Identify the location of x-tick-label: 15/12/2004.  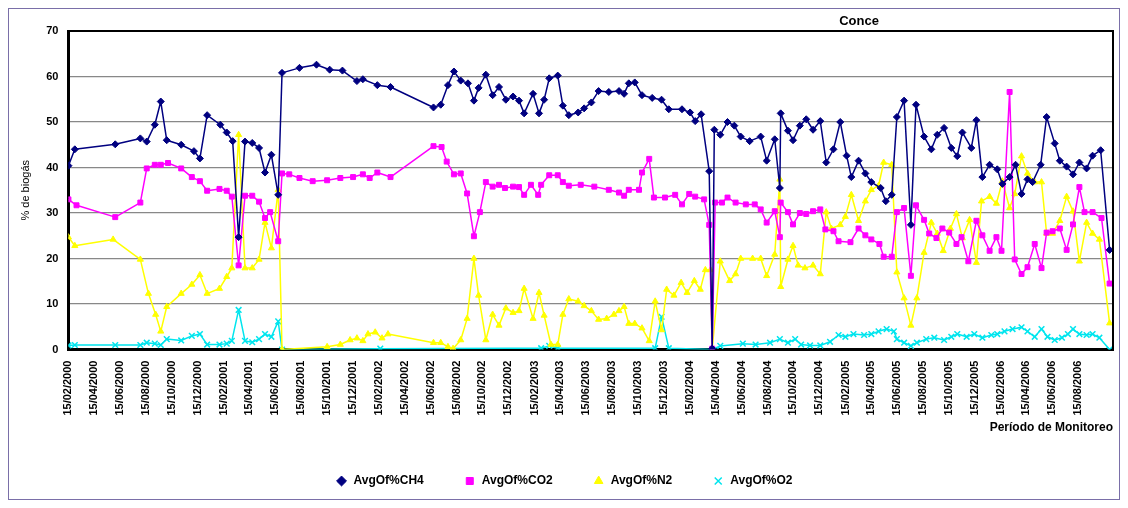
(818, 387).